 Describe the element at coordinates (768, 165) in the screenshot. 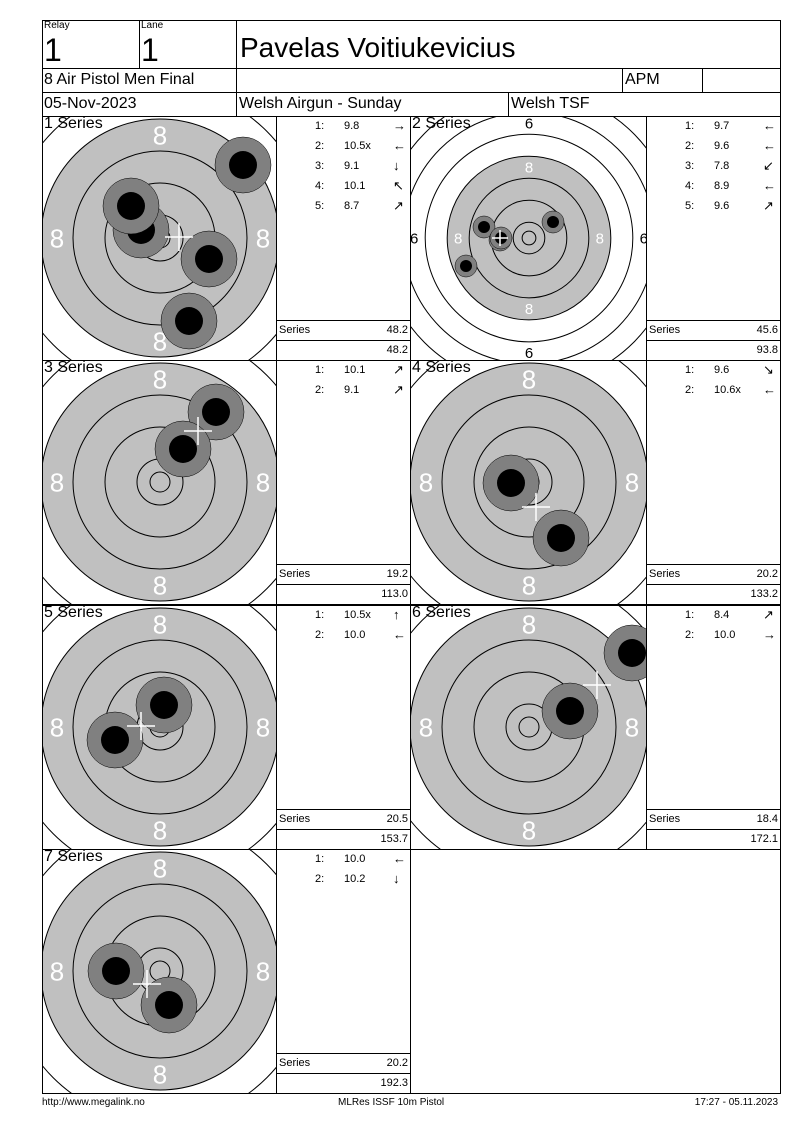

I see `shot-direction-arrow-icon: ↙` at that location.